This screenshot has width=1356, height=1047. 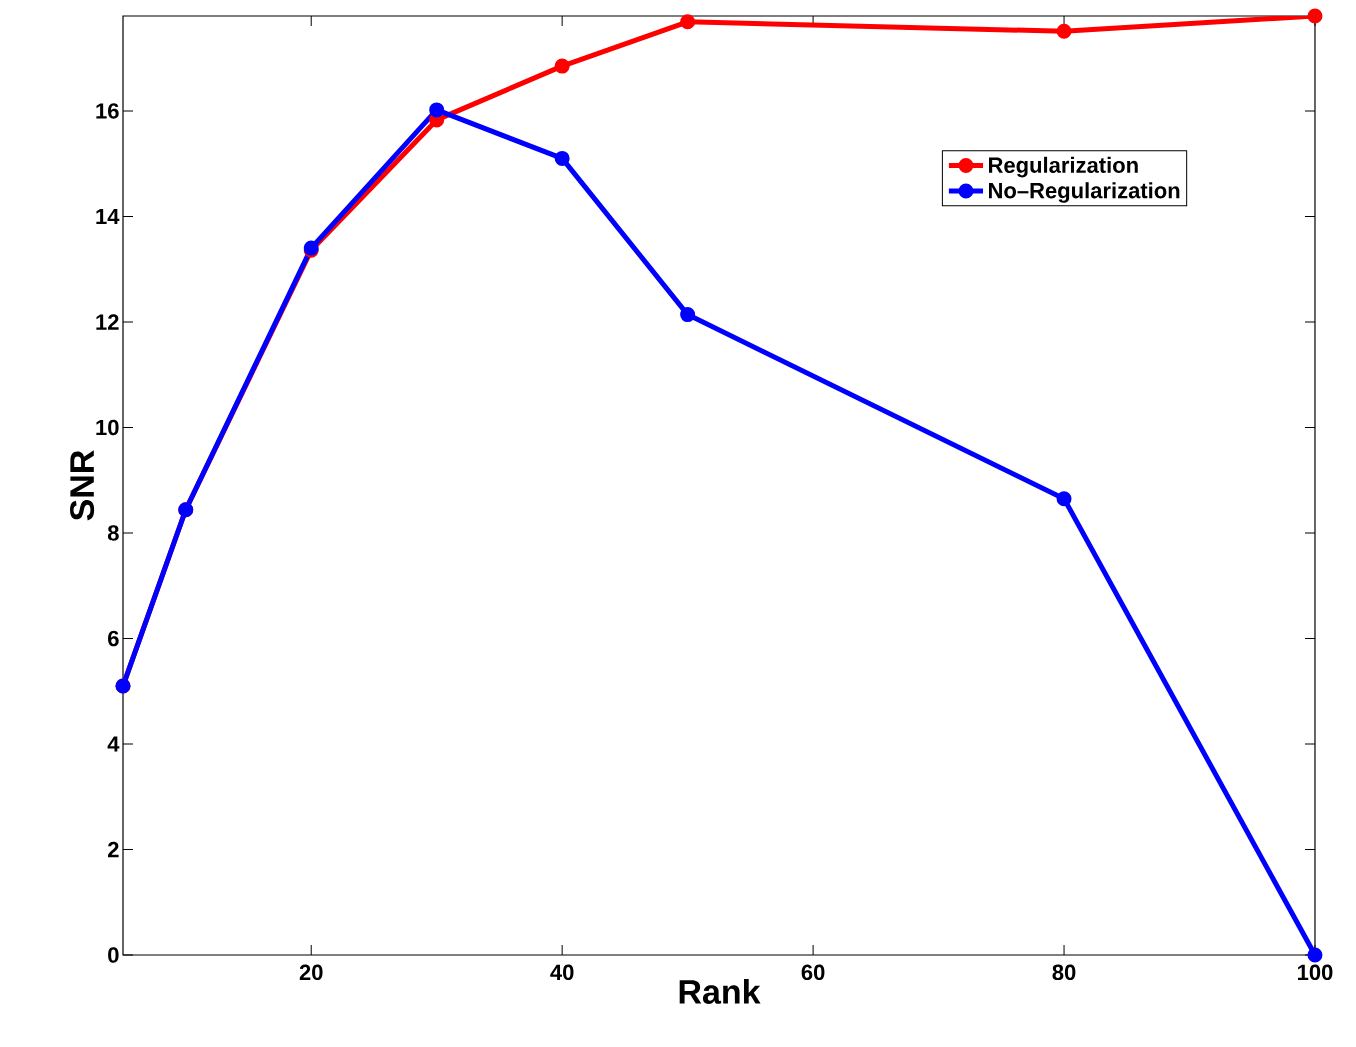 I want to click on y-tick-label: 0, so click(x=113, y=955).